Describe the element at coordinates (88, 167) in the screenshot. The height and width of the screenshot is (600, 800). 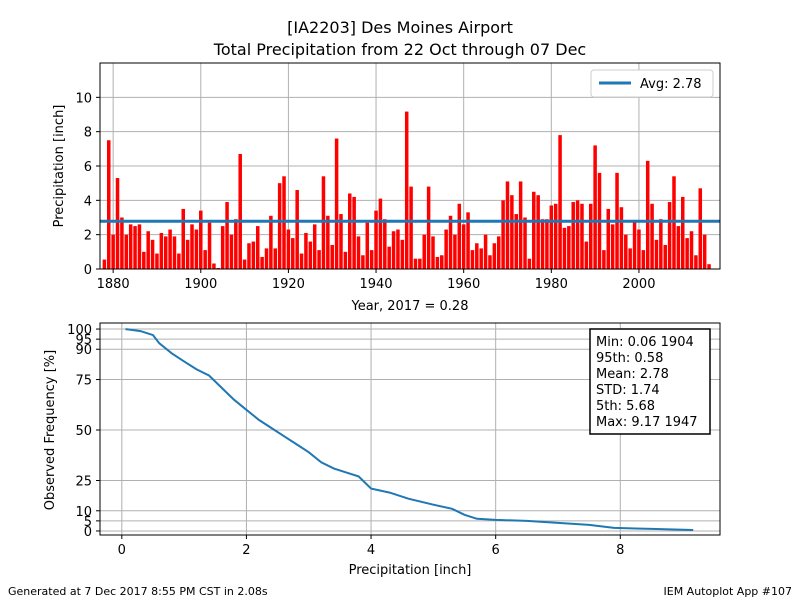
I see `y-tick-label: 6` at that location.